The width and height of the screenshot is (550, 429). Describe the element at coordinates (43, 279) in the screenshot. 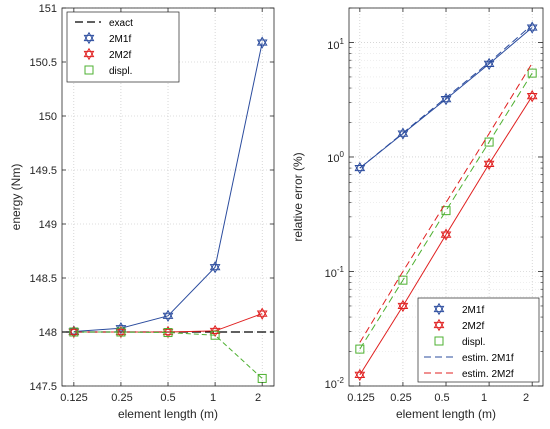

I see `left-y-tick: 148.5` at that location.